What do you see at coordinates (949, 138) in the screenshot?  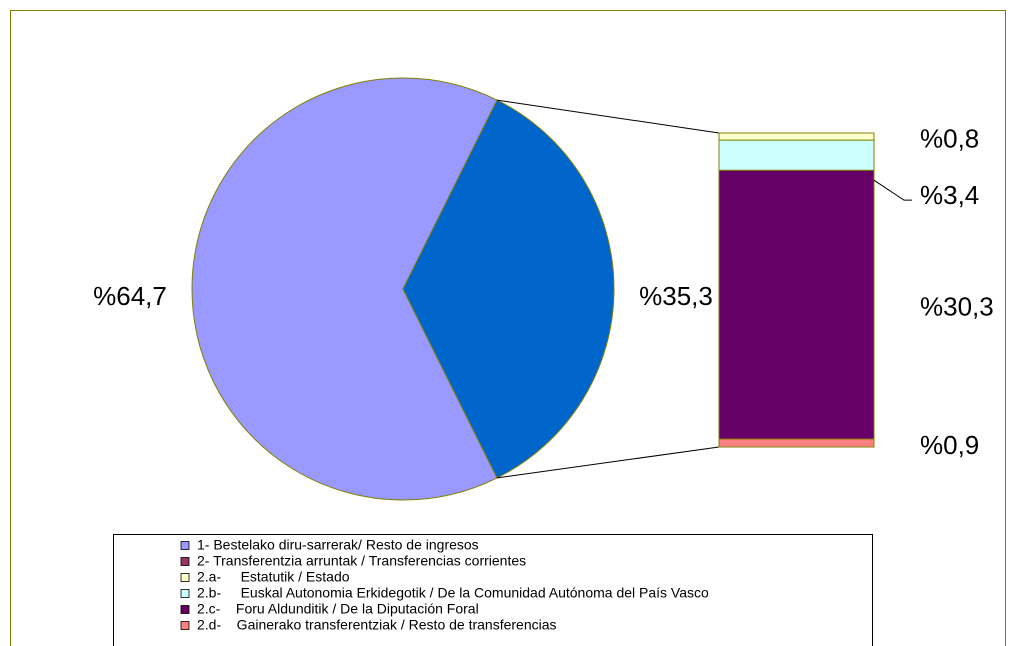 I see `bar-label: %0,8` at bounding box center [949, 138].